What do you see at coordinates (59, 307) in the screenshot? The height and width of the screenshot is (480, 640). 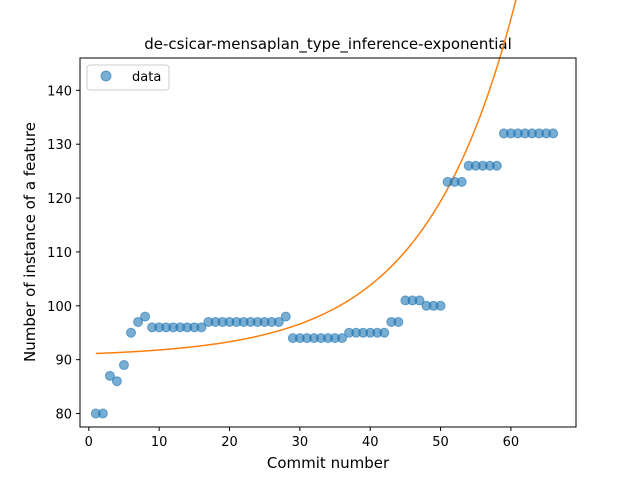 I see `y-tick-label: 100` at bounding box center [59, 307].